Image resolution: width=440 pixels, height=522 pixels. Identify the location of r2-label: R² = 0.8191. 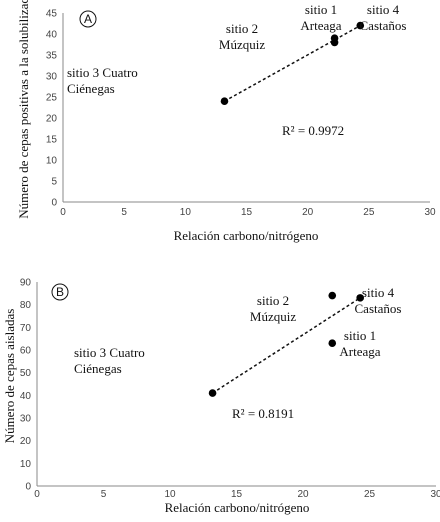
(263, 413).